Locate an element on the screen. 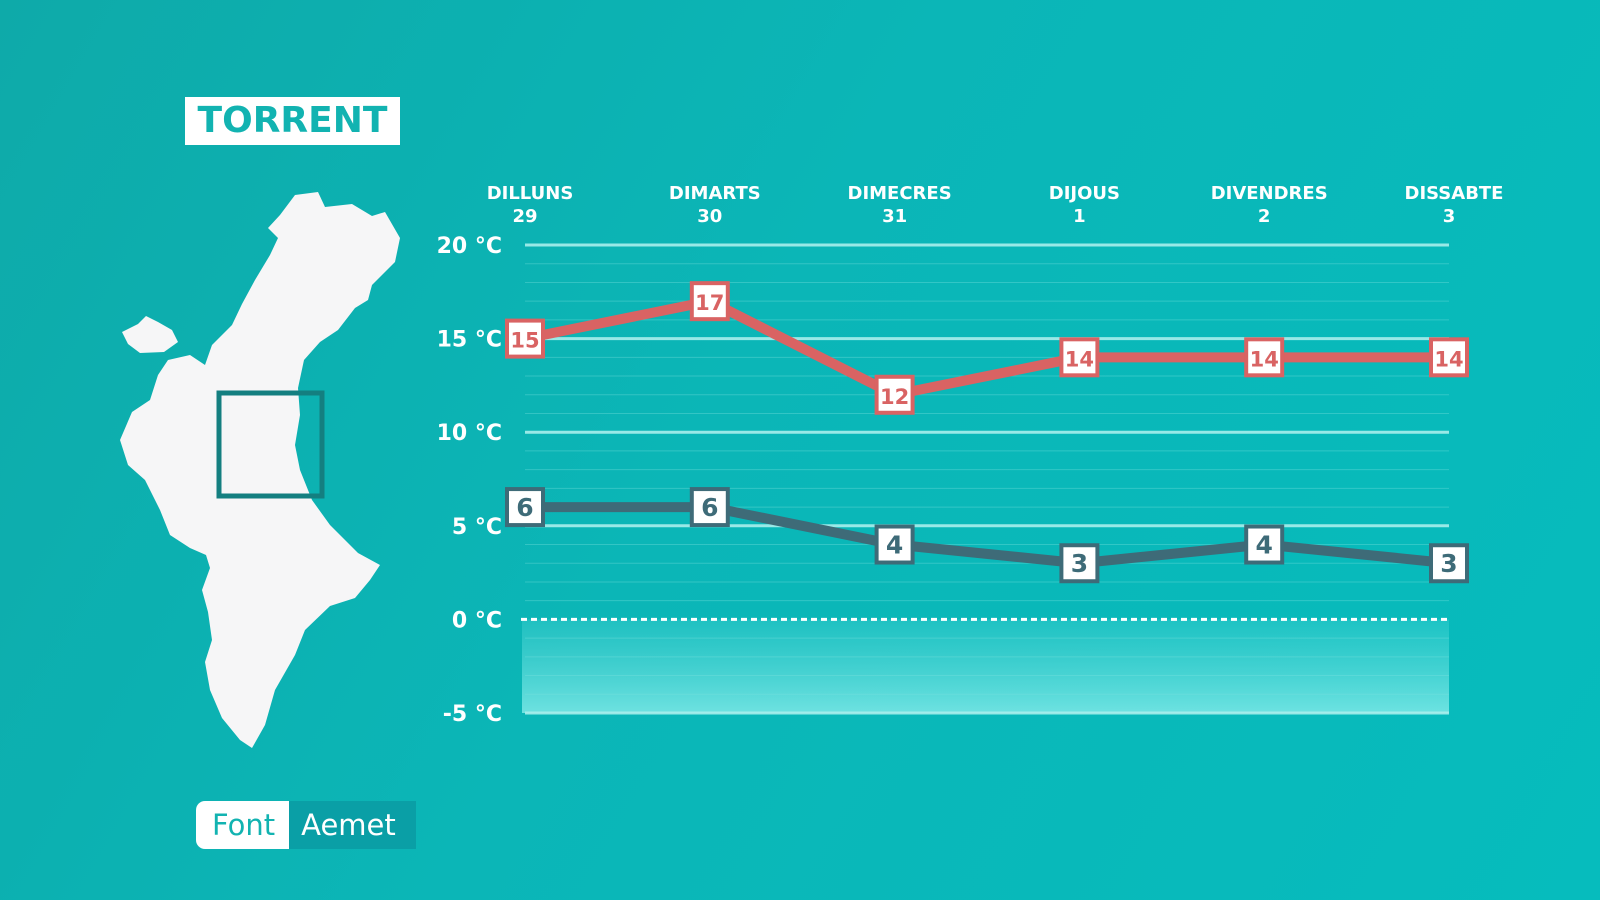 This screenshot has width=1600, height=900. chart-bands is located at coordinates (985, 666).